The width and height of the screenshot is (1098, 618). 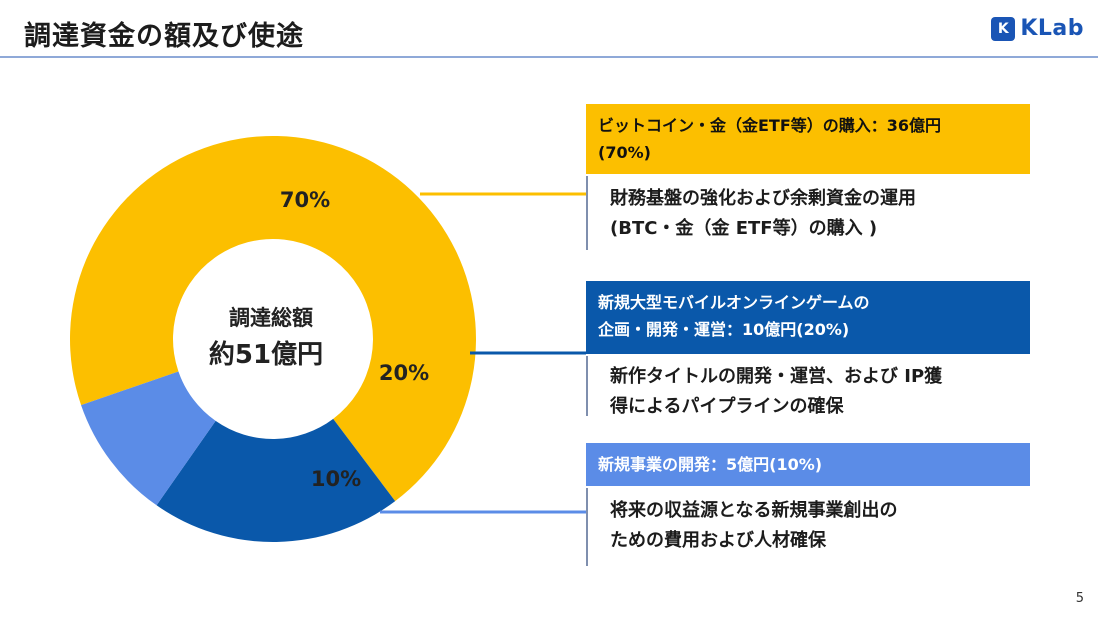 I want to click on callout-desc-line: 財務基盤の強化および余剰資金の運用, so click(x=763, y=198).